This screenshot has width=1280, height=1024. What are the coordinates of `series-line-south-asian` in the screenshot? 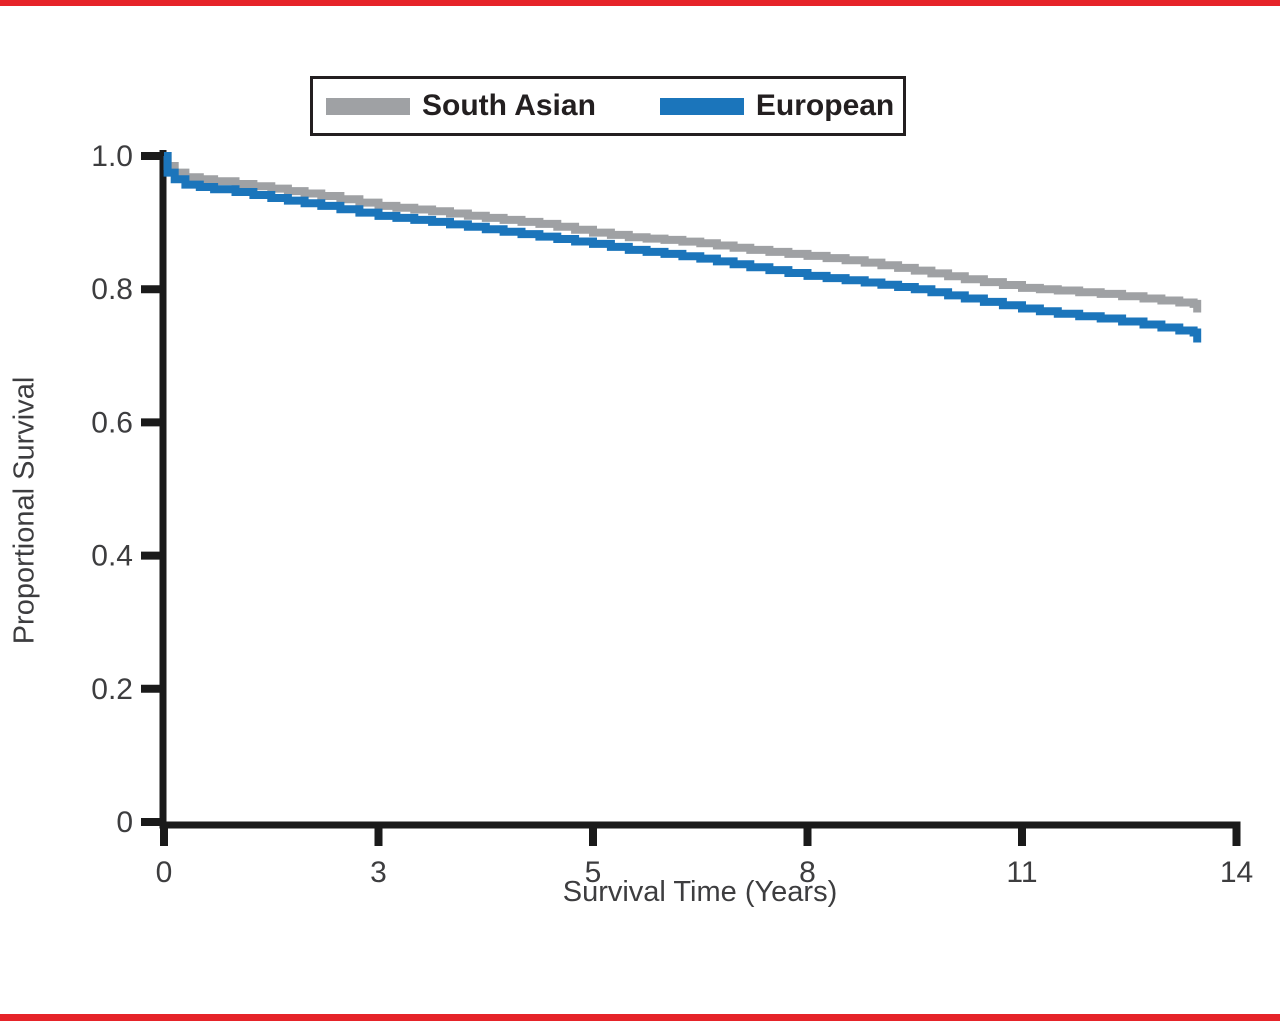 It's located at (682, 232).